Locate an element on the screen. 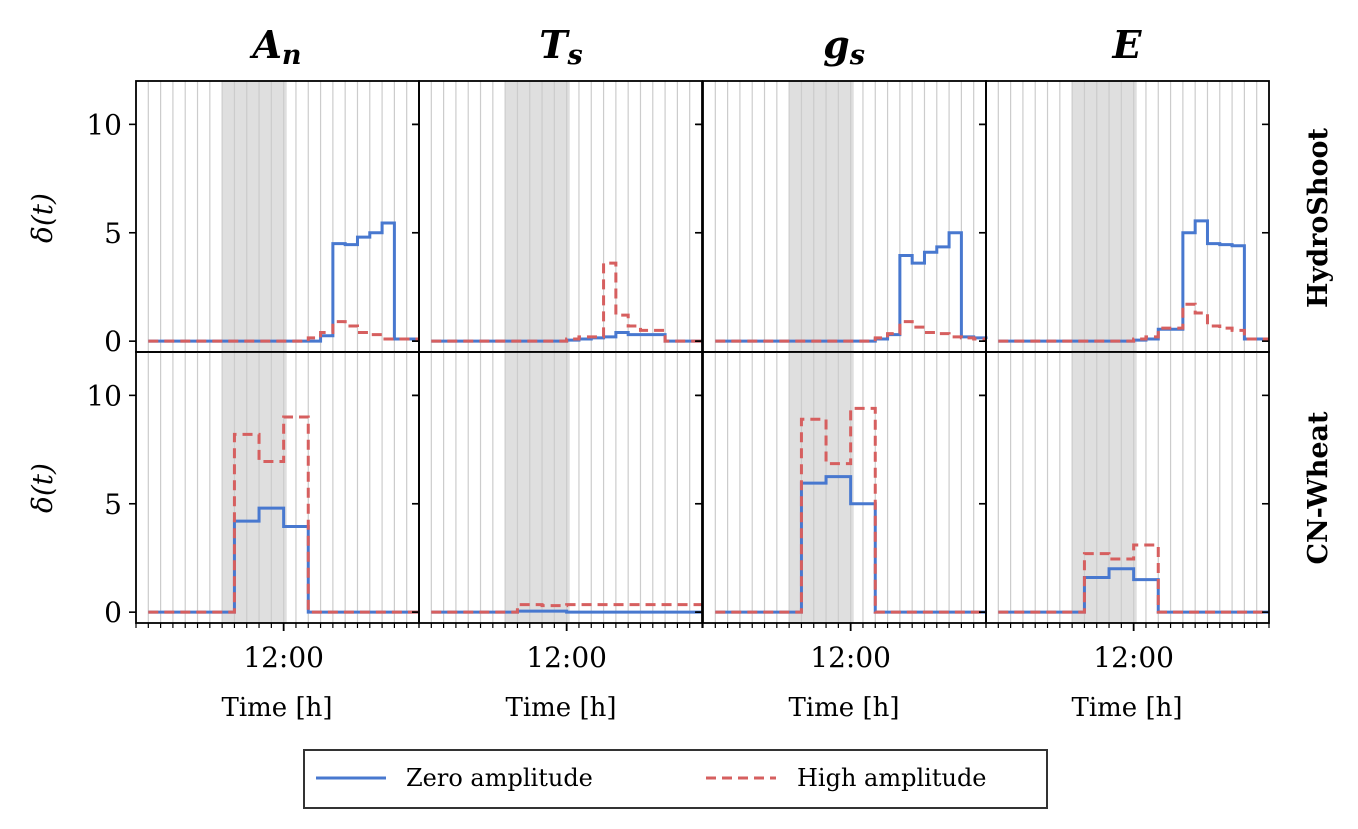 The width and height of the screenshot is (1358, 829). panel-1-2-shaded-region is located at coordinates (537, 216).